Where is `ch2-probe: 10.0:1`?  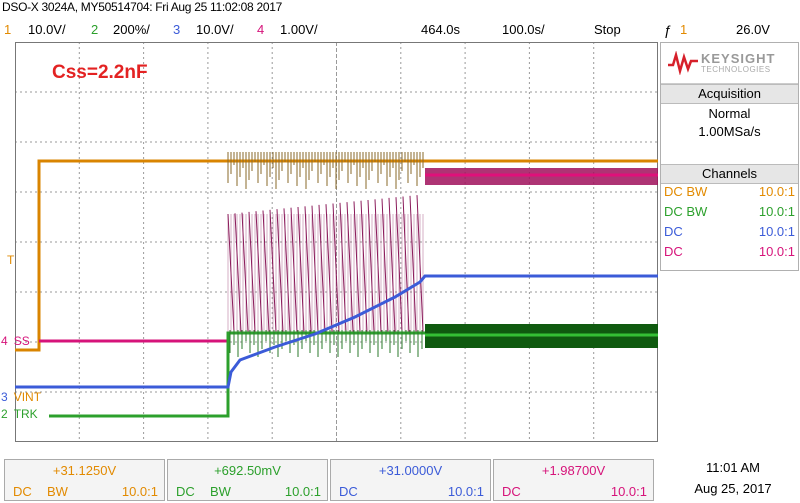 ch2-probe: 10.0:1 is located at coordinates (776, 211).